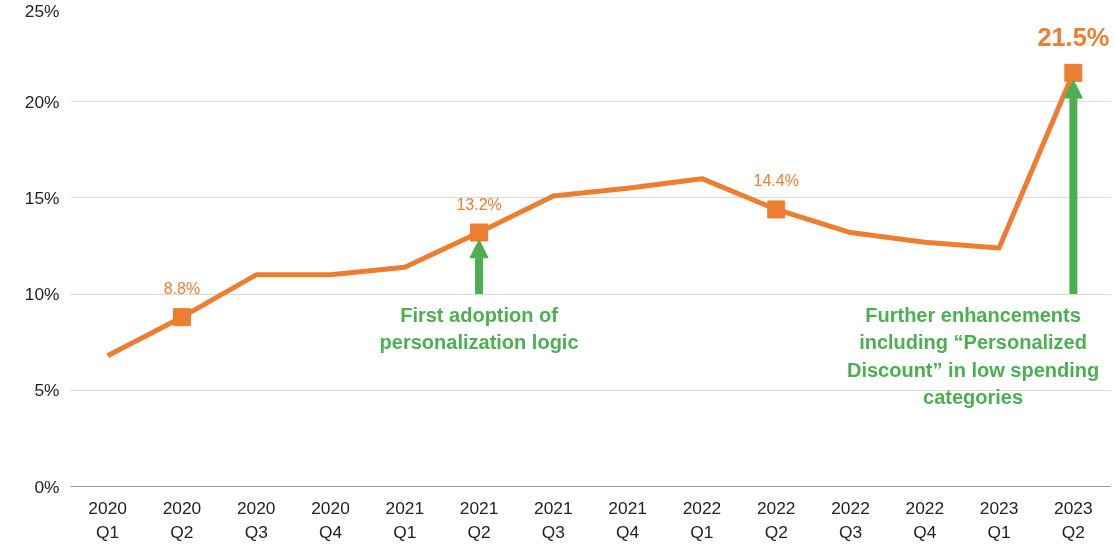 Image resolution: width=1115 pixels, height=544 pixels. What do you see at coordinates (182, 519) in the screenshot?
I see `x-tick-label: 2020 Q2` at bounding box center [182, 519].